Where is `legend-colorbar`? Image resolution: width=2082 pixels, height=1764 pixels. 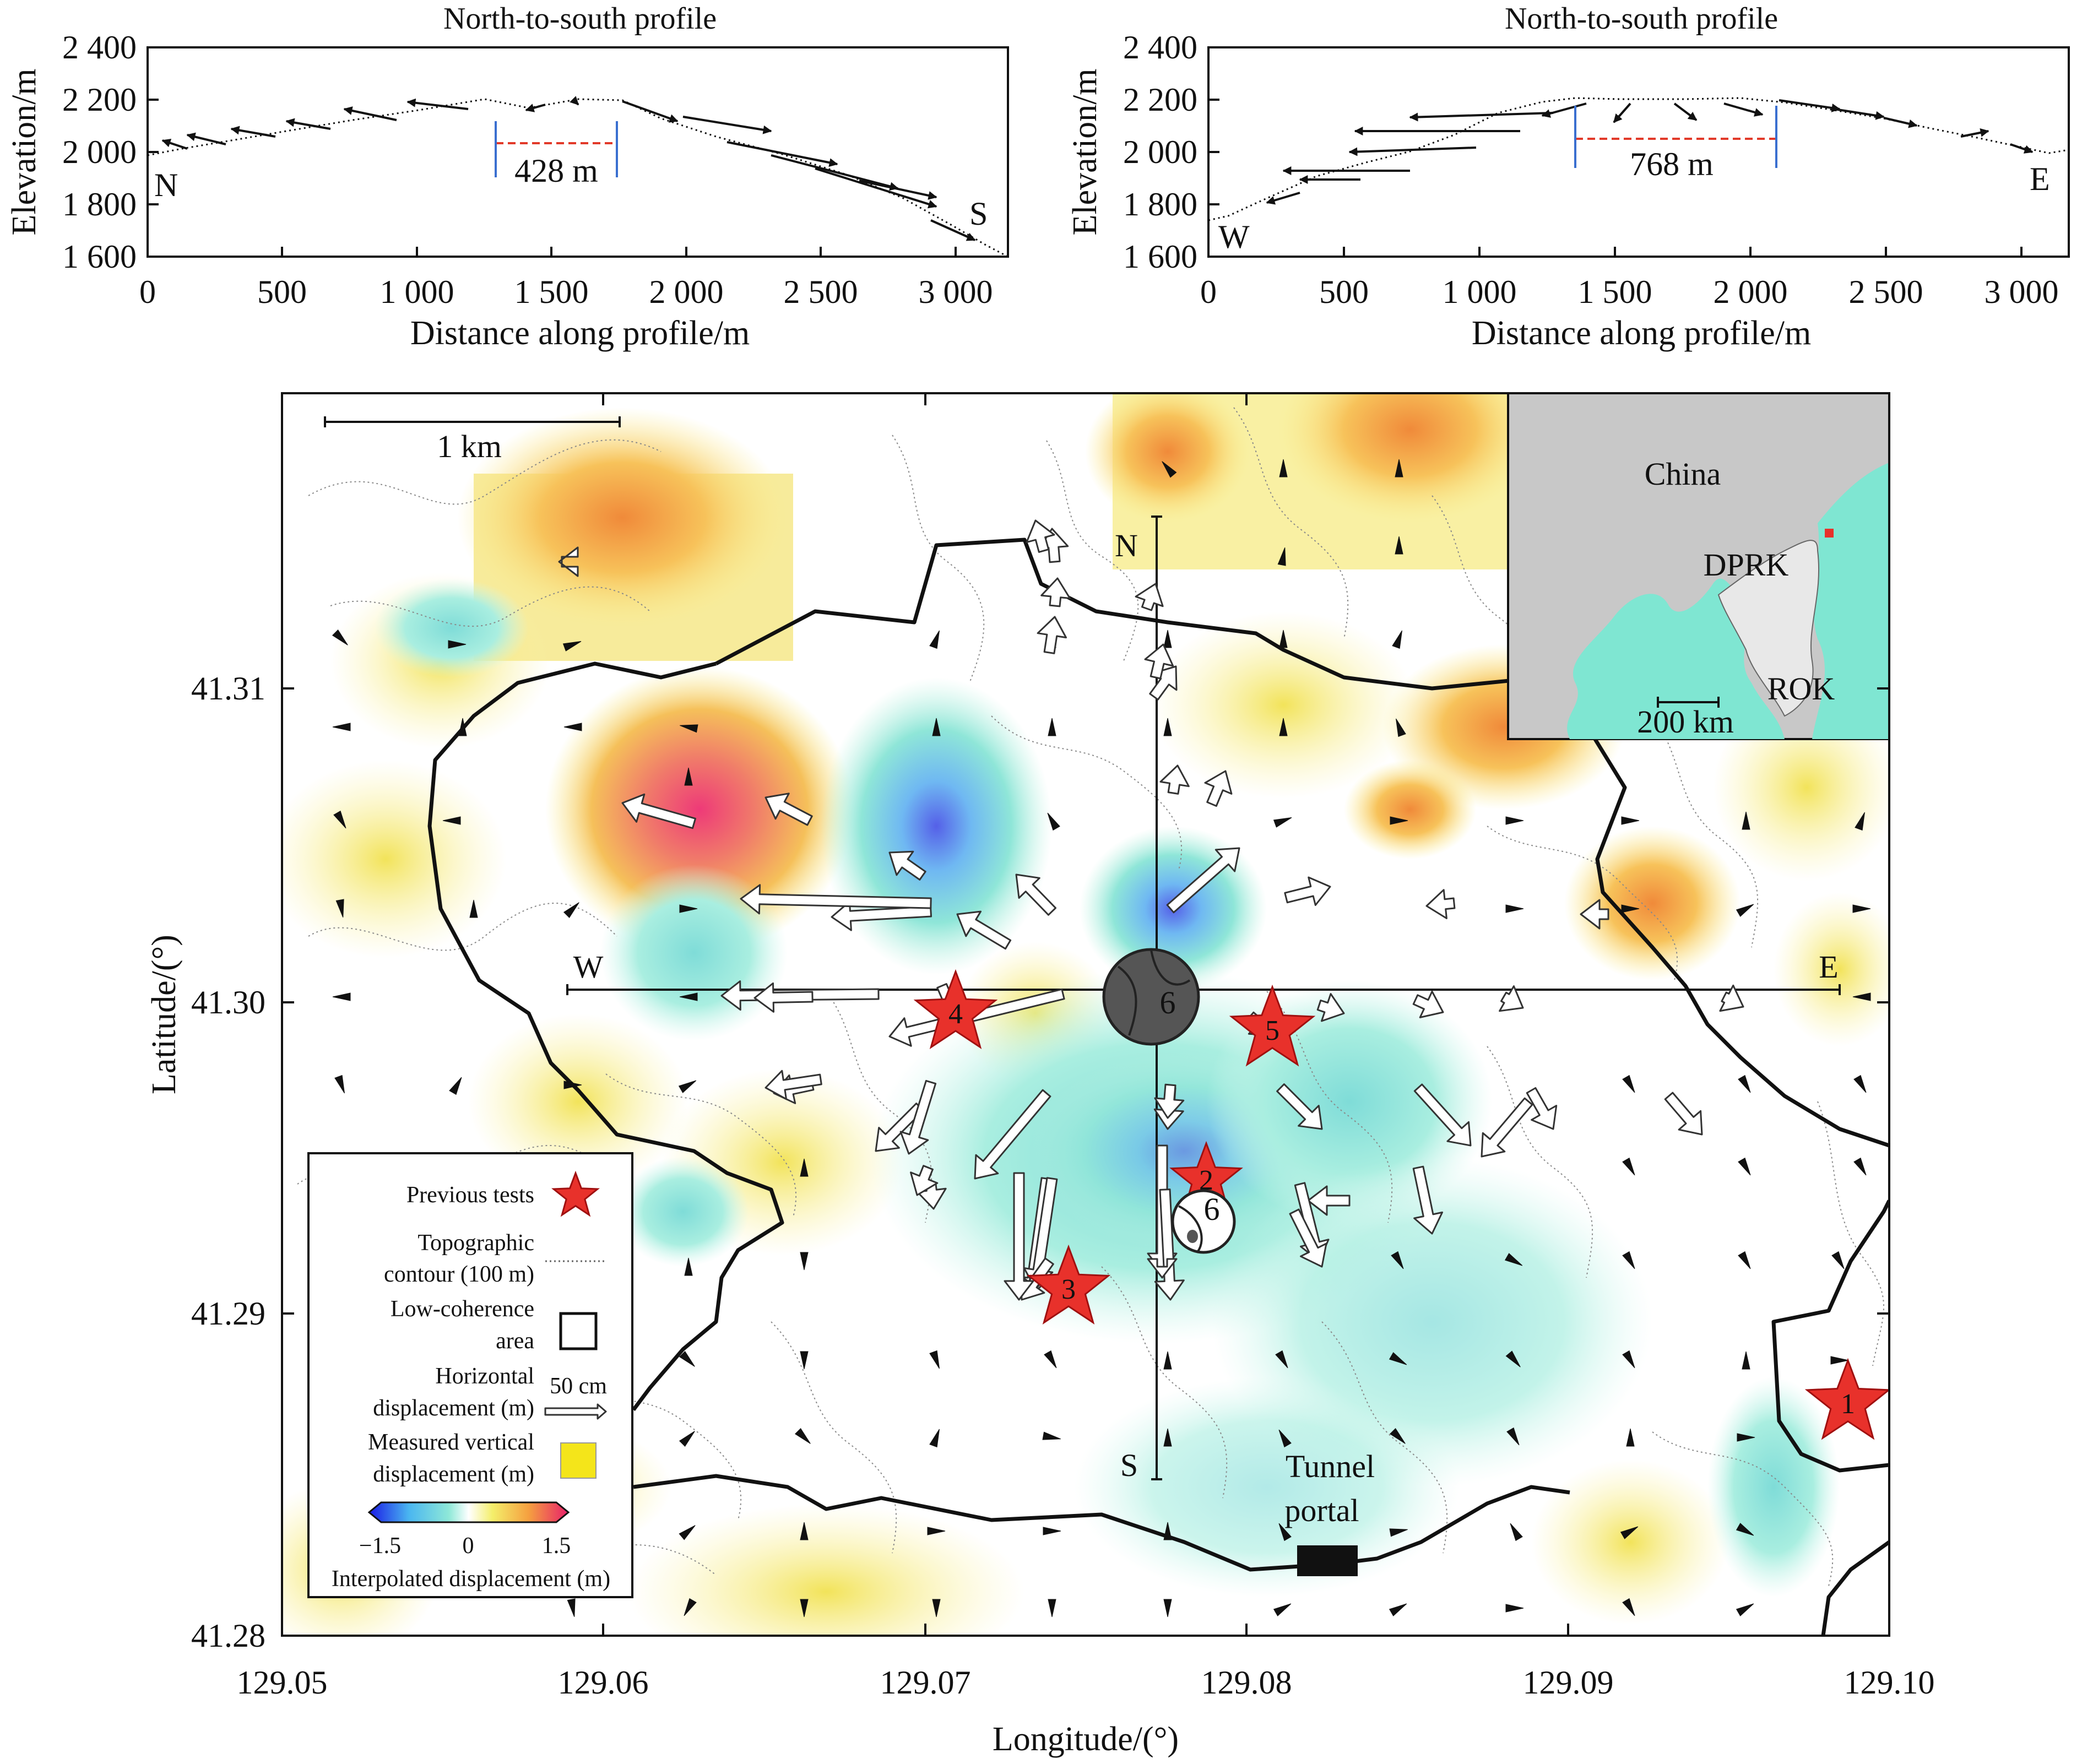 legend-colorbar is located at coordinates (469, 1512).